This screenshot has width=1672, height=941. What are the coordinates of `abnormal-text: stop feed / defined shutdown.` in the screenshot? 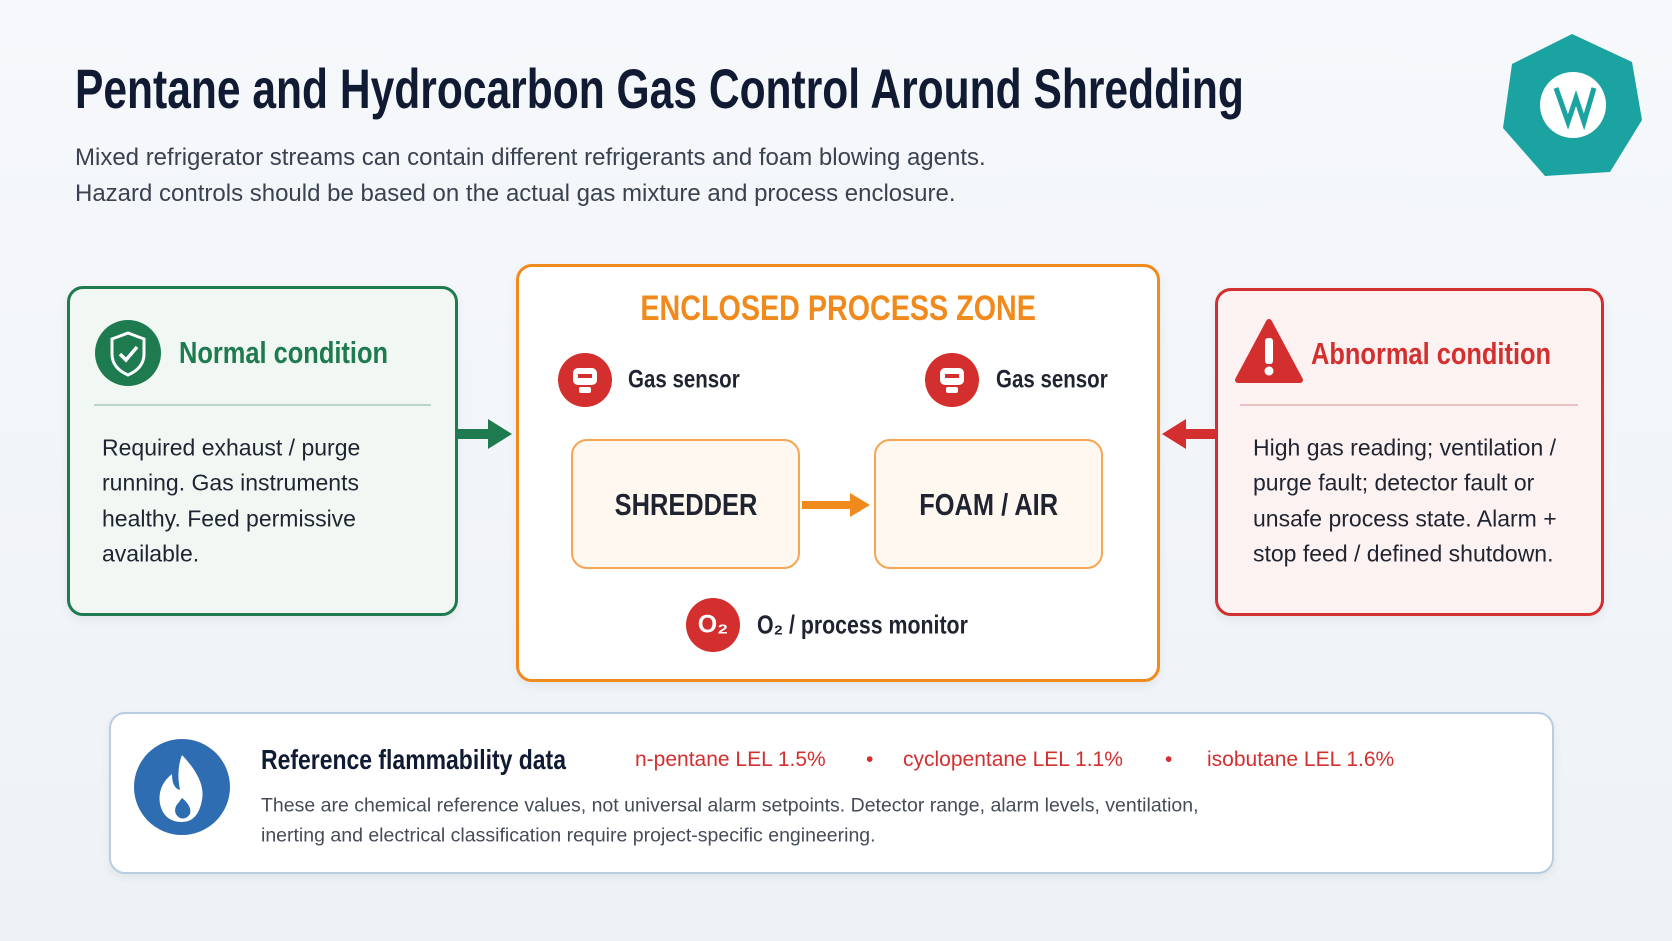 It's located at (1403, 553).